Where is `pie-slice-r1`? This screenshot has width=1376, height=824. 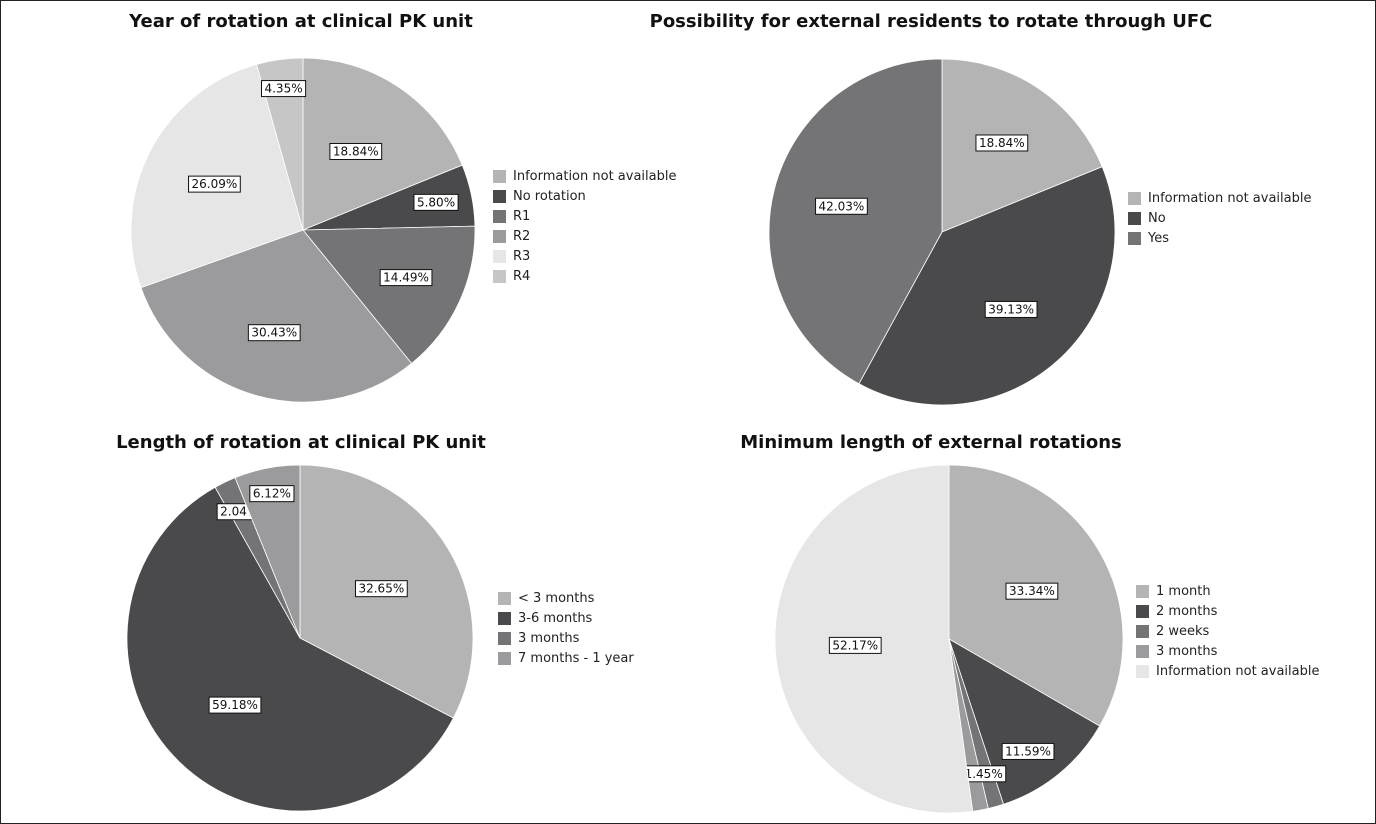 pie-slice-r1 is located at coordinates (389, 294).